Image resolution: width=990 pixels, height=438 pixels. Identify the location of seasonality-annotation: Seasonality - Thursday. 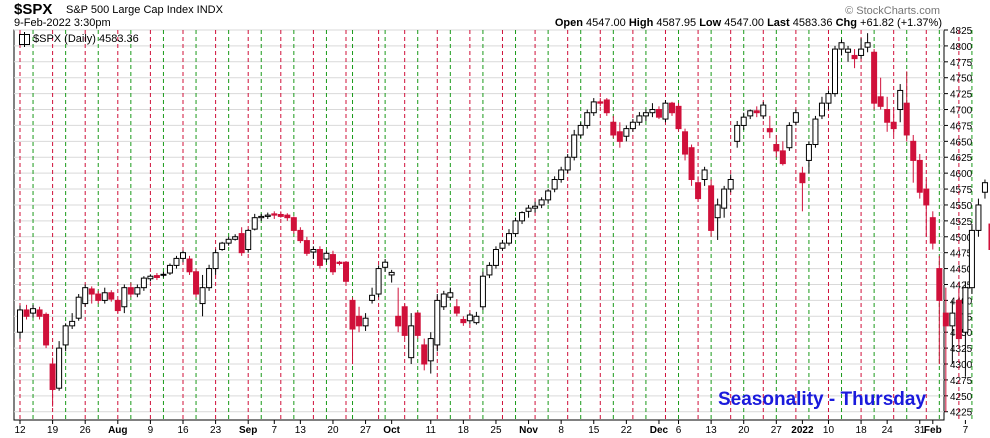
(822, 399).